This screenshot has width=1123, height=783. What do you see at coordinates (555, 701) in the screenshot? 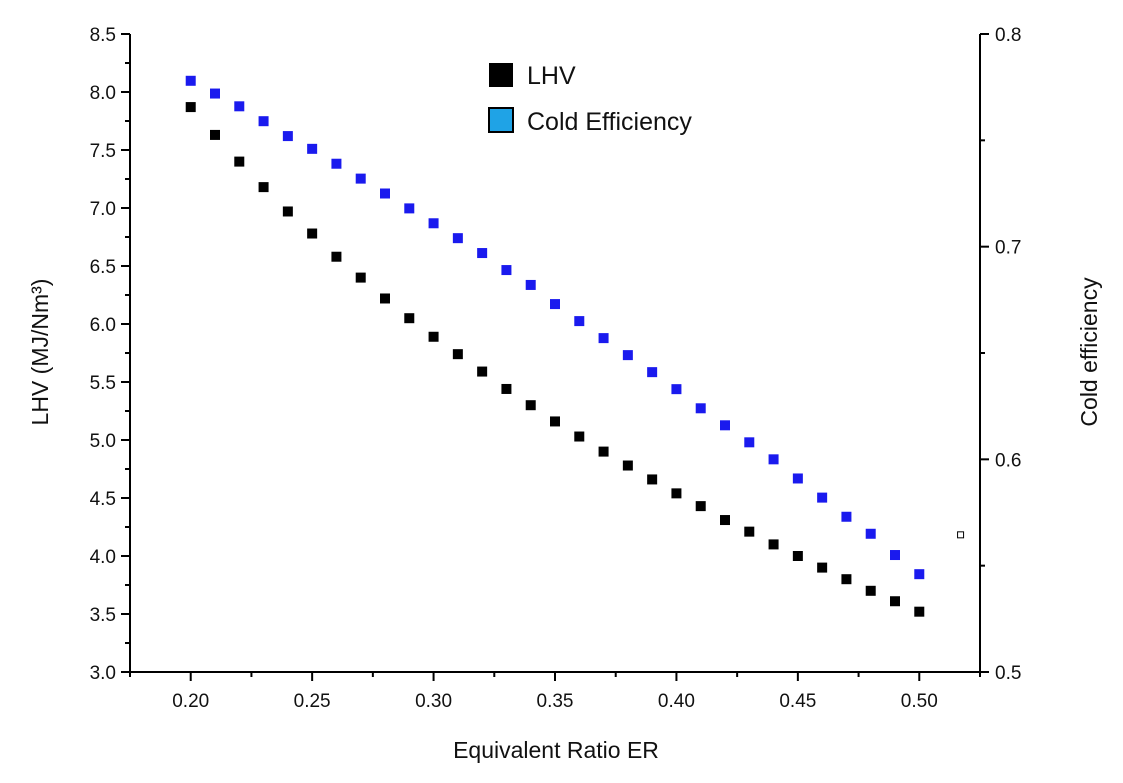
I see `x-tick-label: 0.35` at bounding box center [555, 701].